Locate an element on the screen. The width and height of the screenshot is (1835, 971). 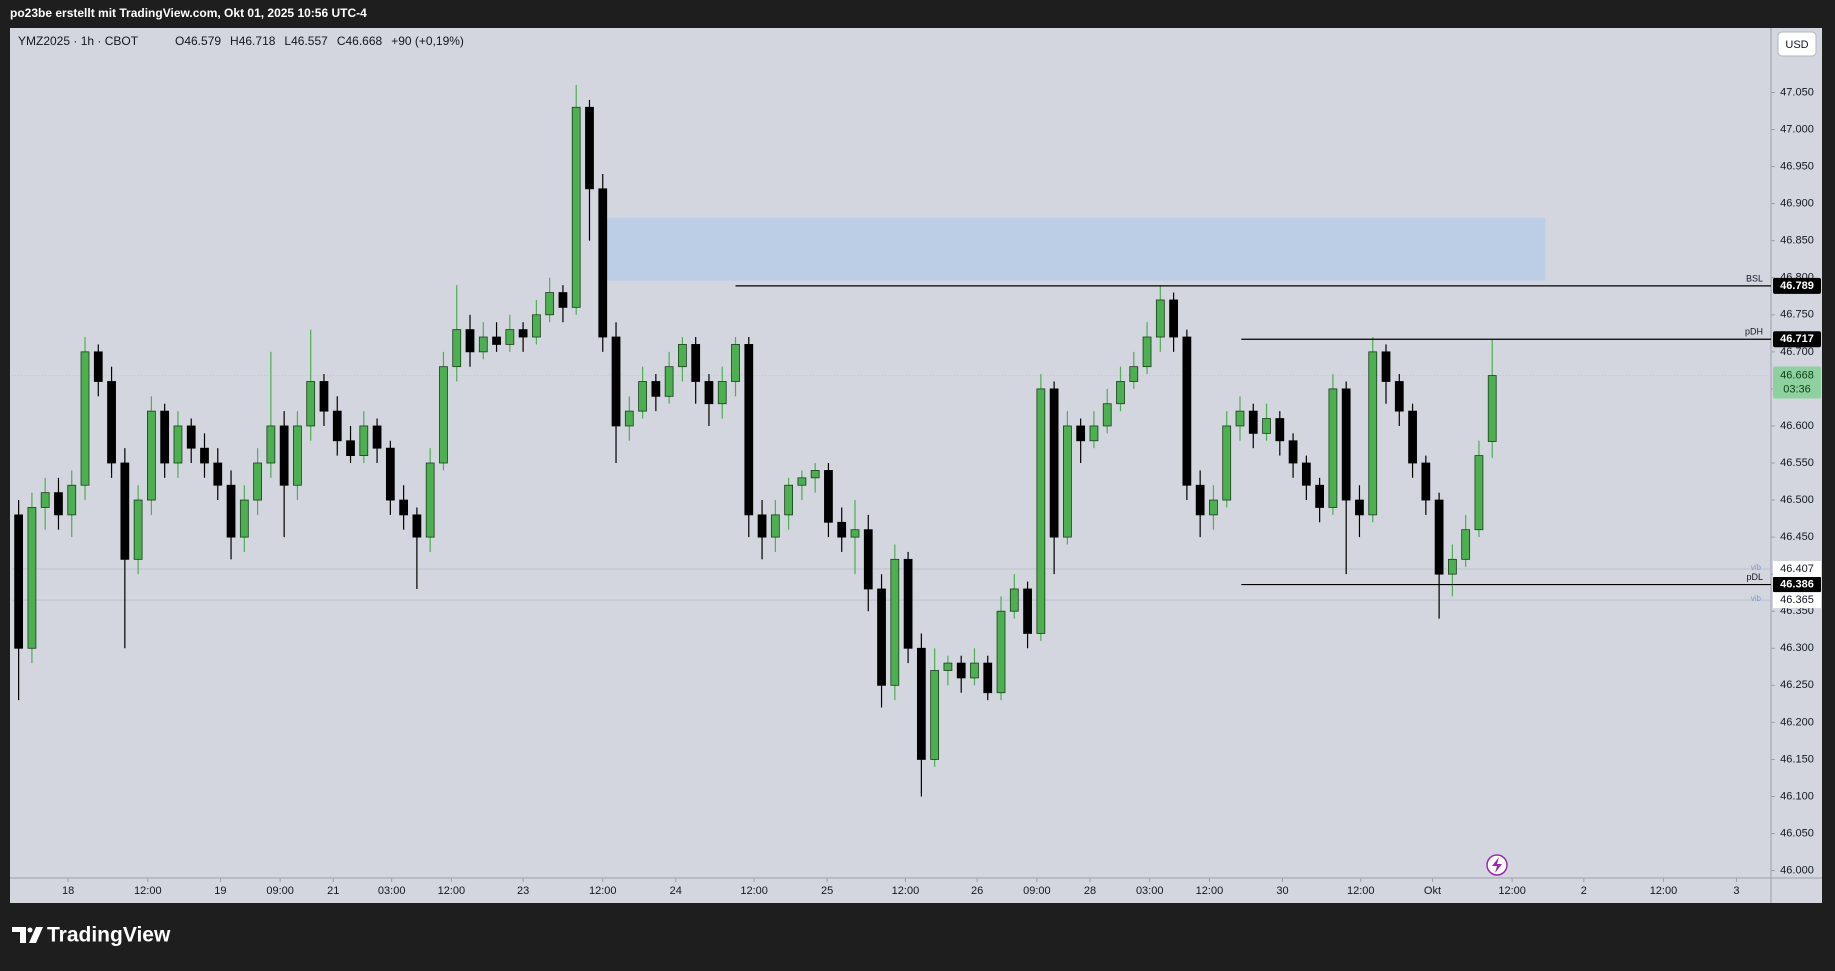
vib-name: vib is located at coordinates (1756, 598).